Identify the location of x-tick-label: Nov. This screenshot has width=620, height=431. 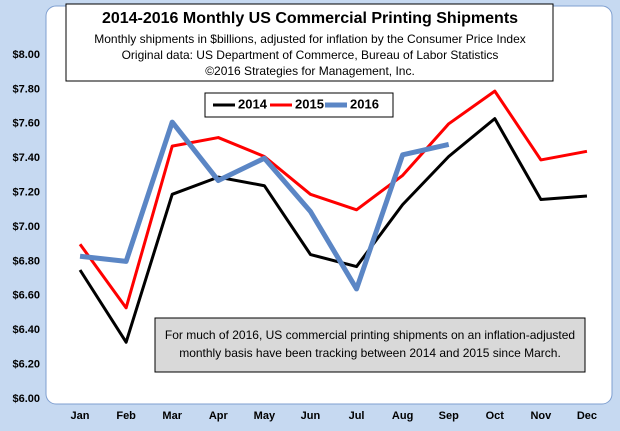
(541, 416).